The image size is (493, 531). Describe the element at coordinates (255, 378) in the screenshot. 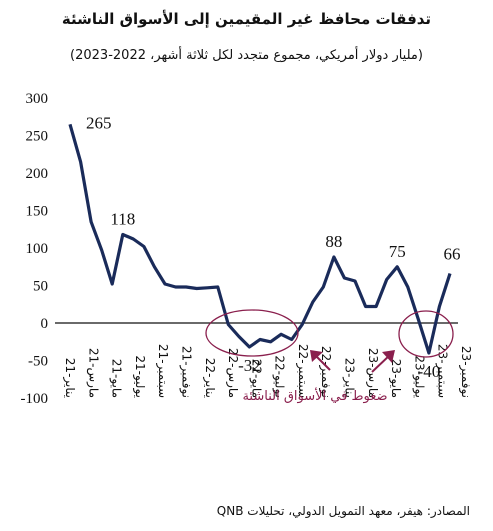

I see `x-tick-label: مايو-22` at that location.